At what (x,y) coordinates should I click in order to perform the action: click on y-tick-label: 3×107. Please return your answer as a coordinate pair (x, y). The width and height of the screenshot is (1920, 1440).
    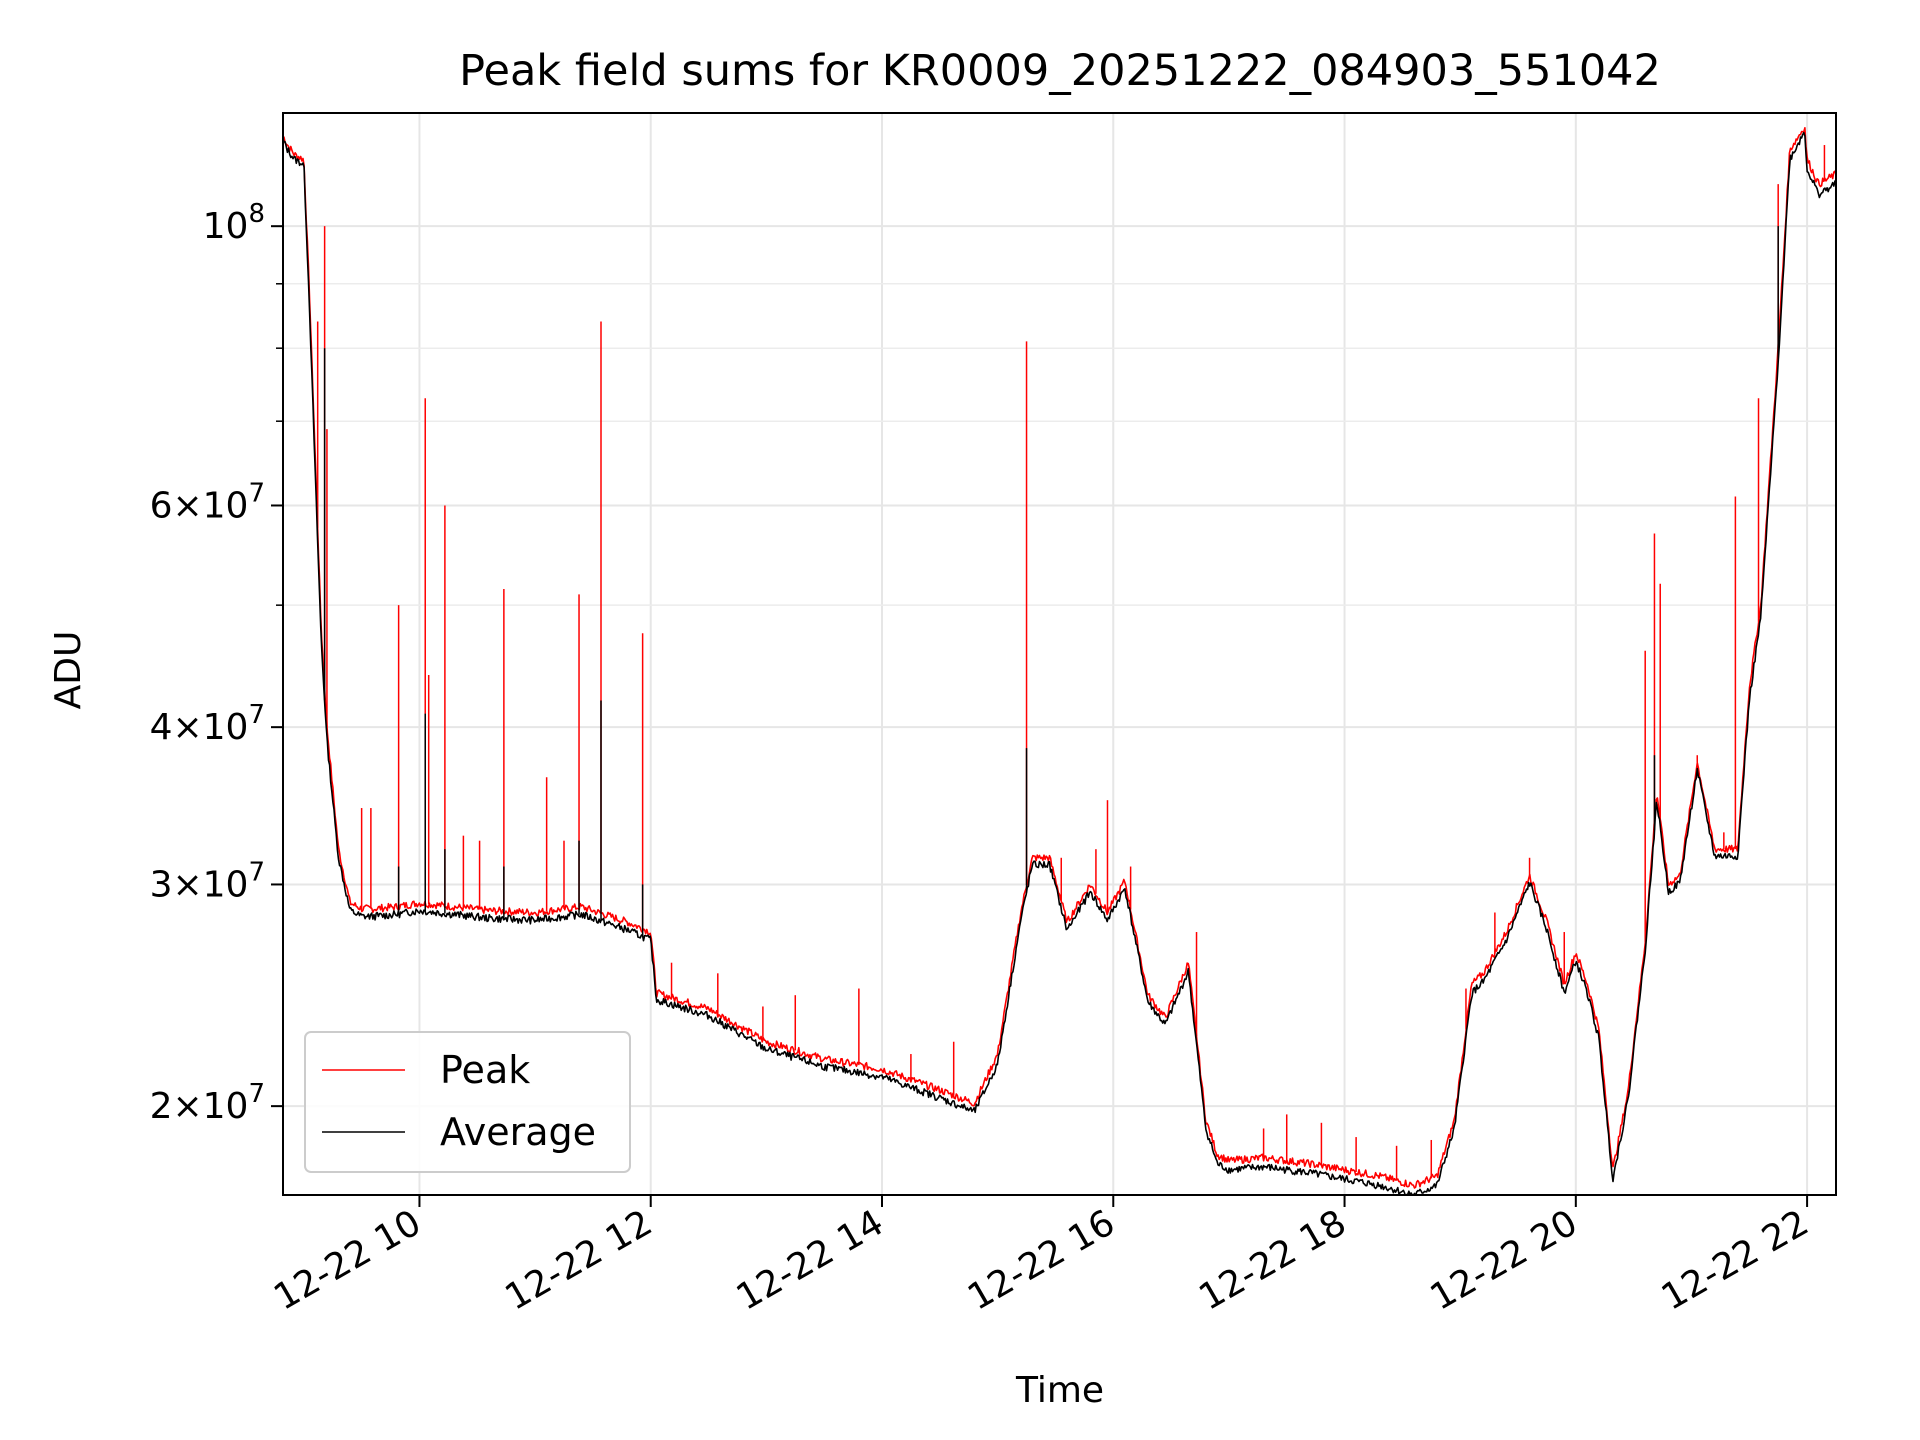
    Looking at the image, I should click on (207, 881).